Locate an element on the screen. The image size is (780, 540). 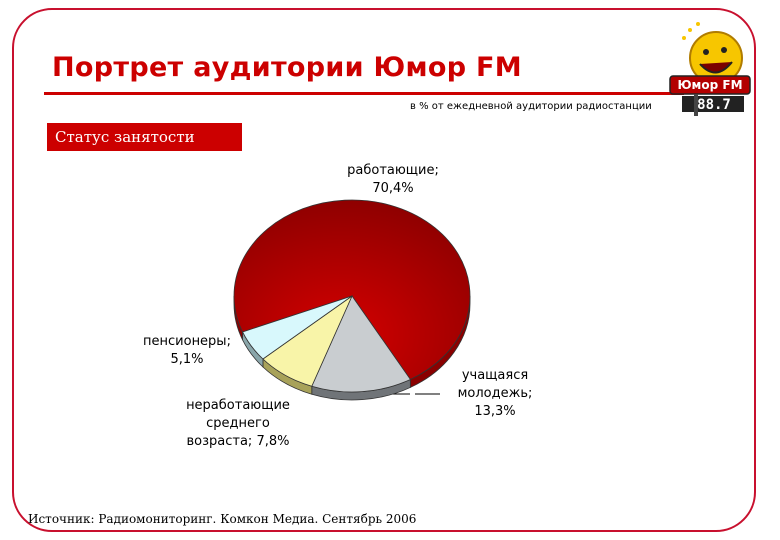
slice-label-pensioners: пенсионеры; 5,1% is located at coordinates (187, 350).